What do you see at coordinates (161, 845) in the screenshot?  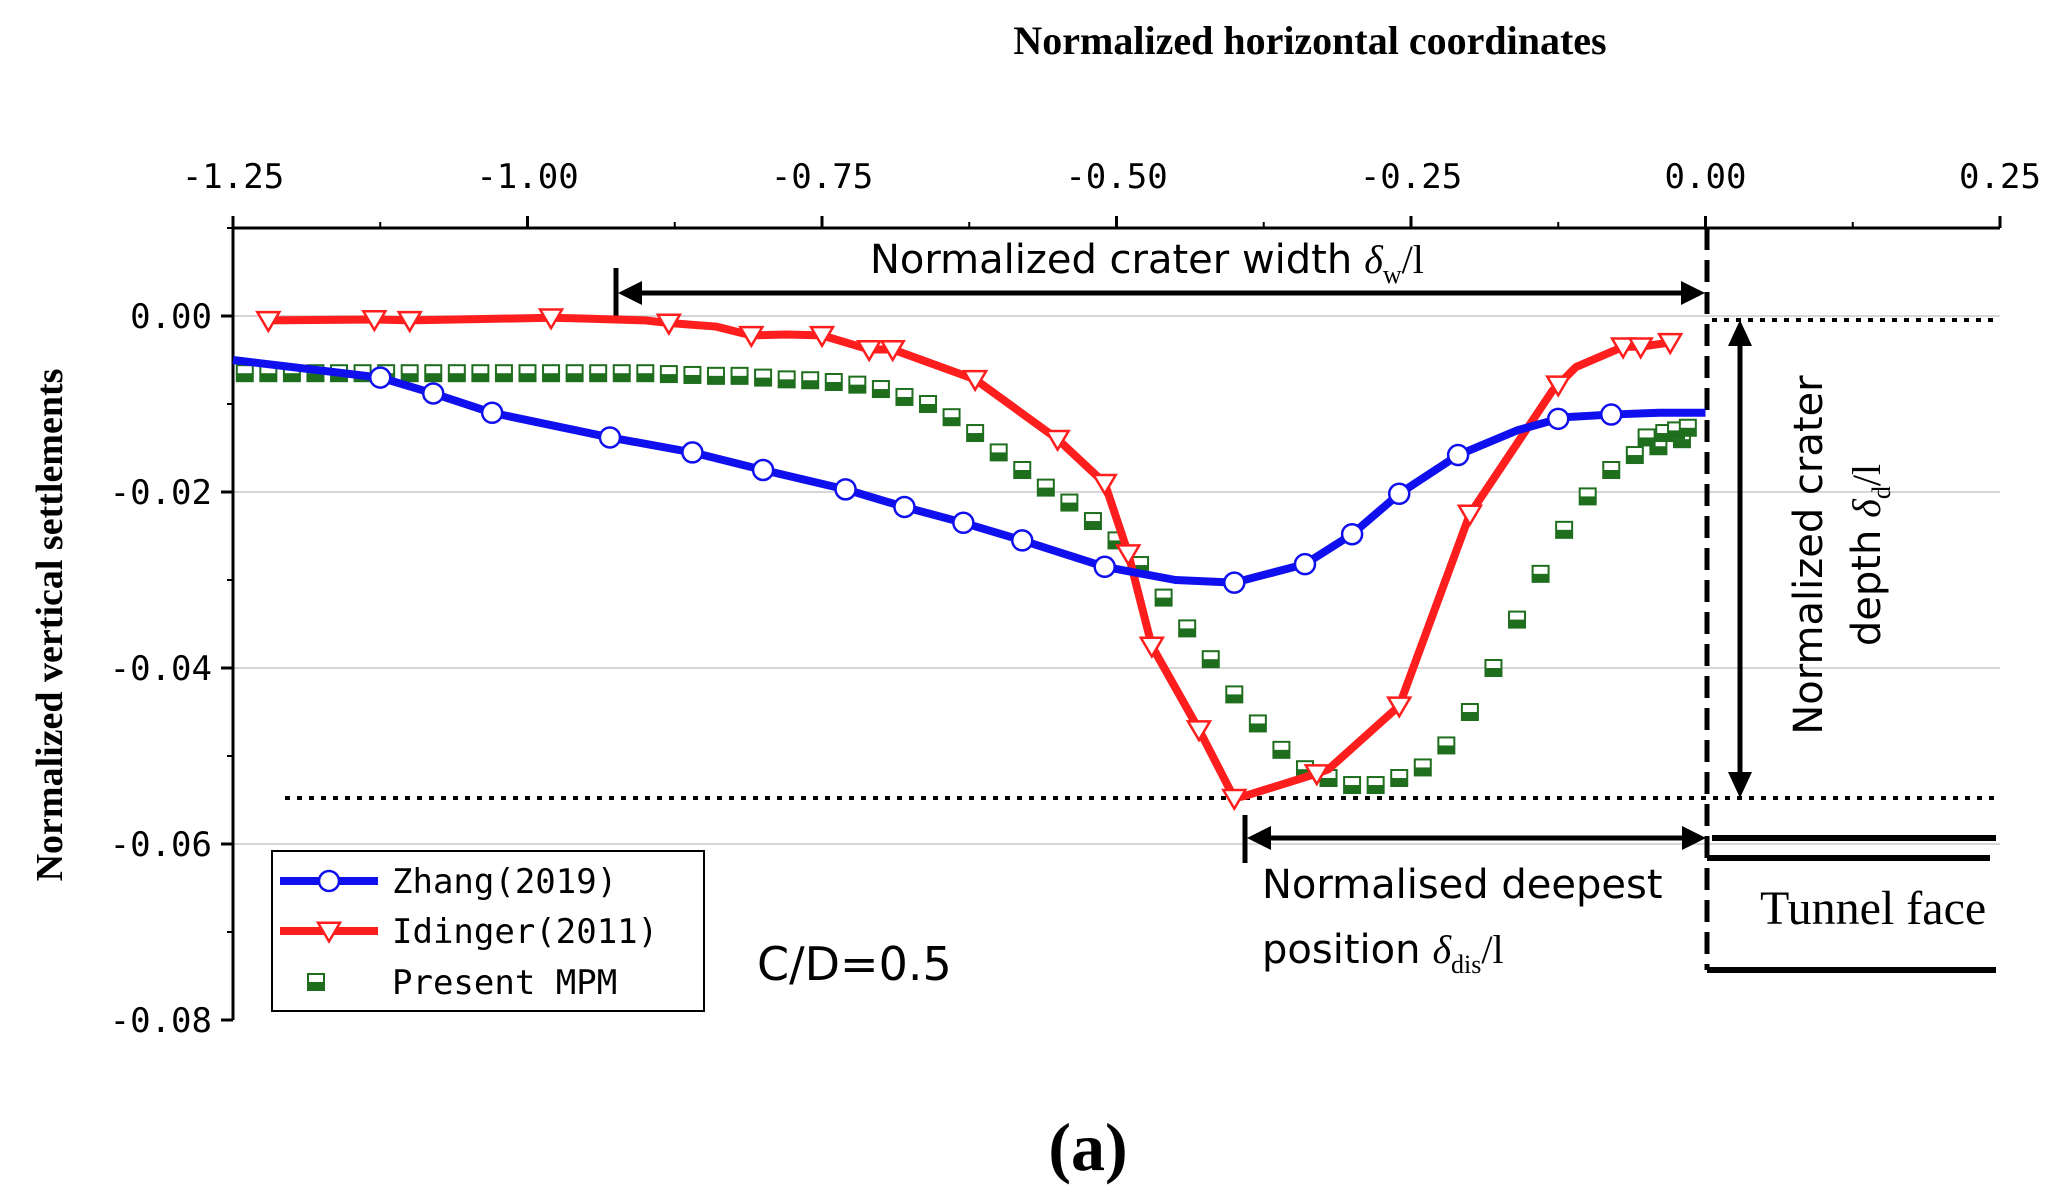 I see `y-tick-label-3: -0.06` at bounding box center [161, 845].